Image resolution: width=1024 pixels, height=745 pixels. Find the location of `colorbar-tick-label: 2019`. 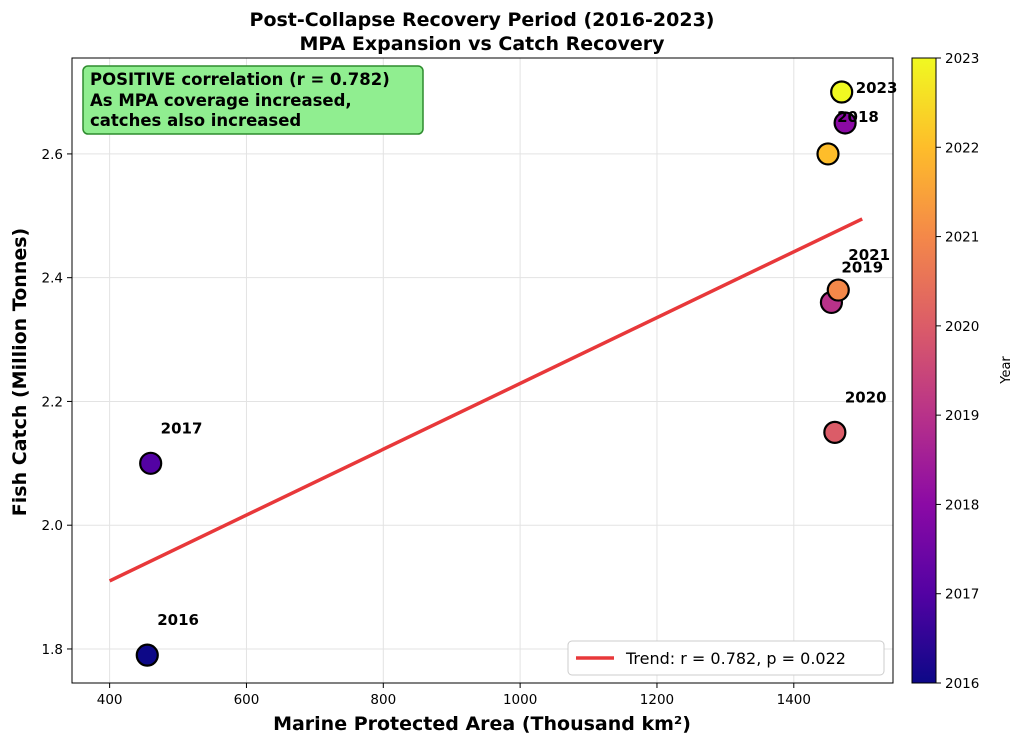

colorbar-tick-label: 2019 is located at coordinates (962, 416).